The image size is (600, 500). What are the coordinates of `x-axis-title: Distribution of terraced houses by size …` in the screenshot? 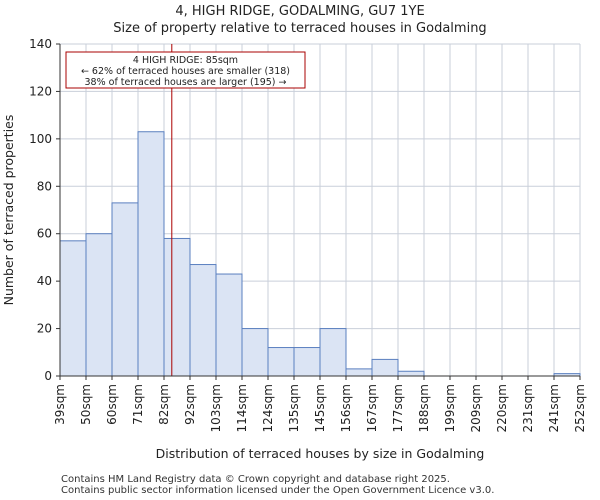 It's located at (320, 453).